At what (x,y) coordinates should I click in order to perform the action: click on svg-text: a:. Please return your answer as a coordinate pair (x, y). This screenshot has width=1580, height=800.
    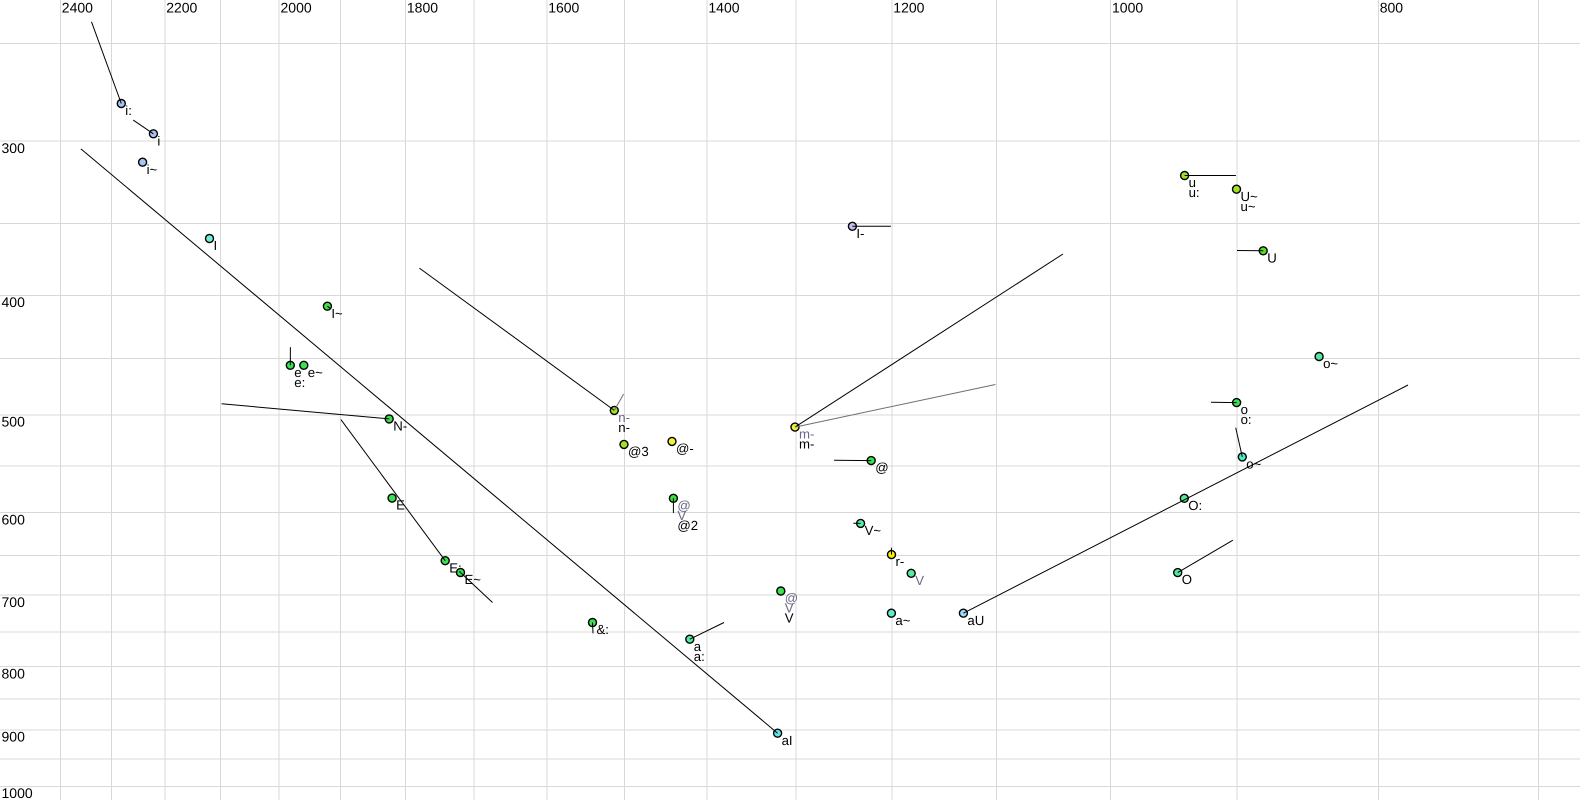
    Looking at the image, I should click on (699, 656).